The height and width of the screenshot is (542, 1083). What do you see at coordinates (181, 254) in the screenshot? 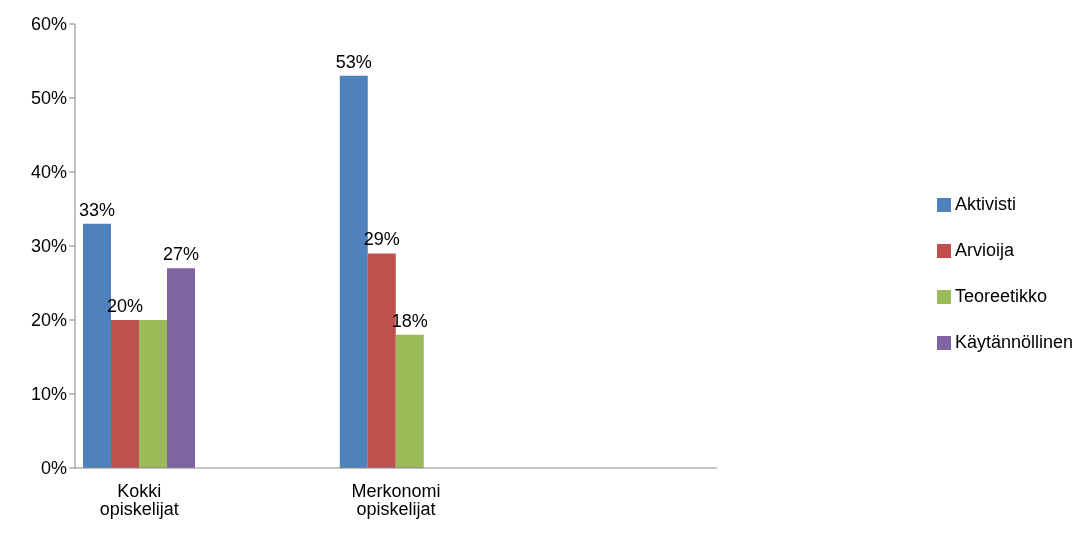
I see `data-label: 27%` at bounding box center [181, 254].